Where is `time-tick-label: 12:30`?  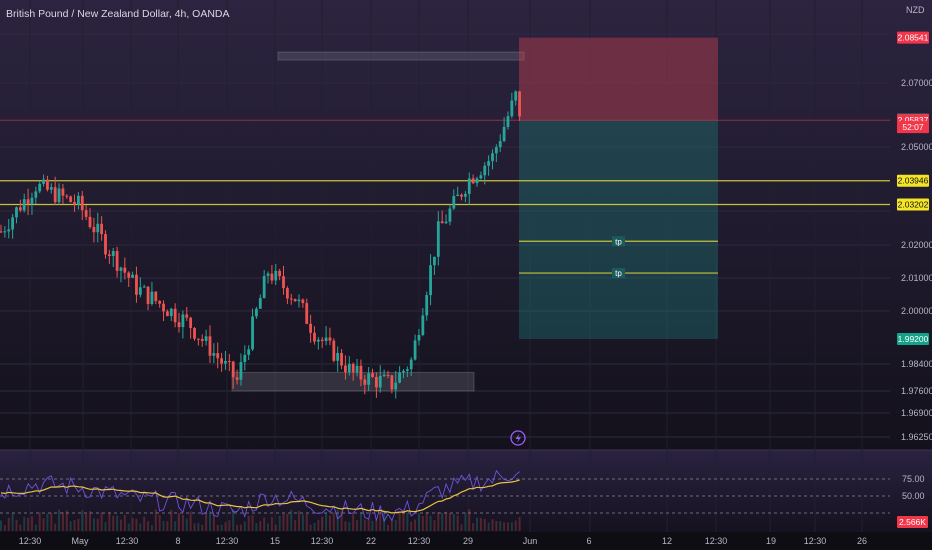 time-tick-label: 12:30 is located at coordinates (127, 541).